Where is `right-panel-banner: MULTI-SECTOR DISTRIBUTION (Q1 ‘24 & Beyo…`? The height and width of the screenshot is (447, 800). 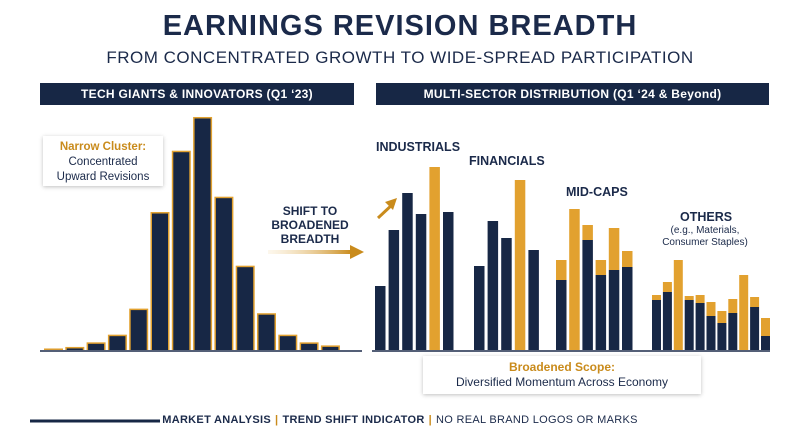
right-panel-banner: MULTI-SECTOR DISTRIBUTION (Q1 ‘24 & Beyo… is located at coordinates (572, 94).